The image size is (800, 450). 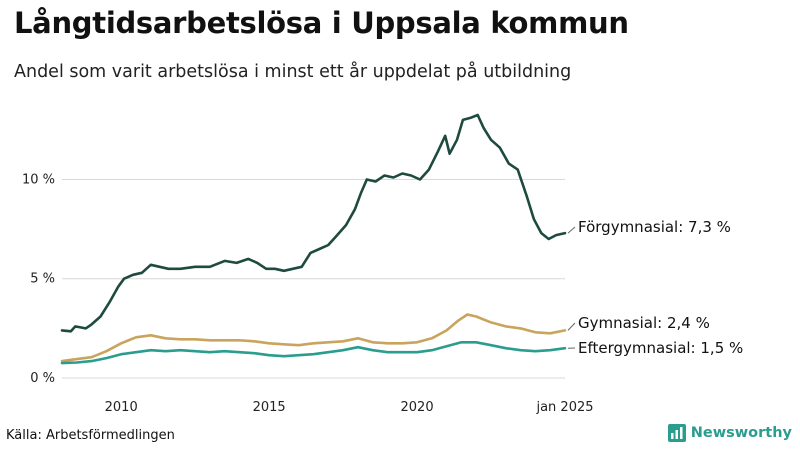 What do you see at coordinates (42, 378) in the screenshot?
I see `y-tick-label: 0 %` at bounding box center [42, 378].